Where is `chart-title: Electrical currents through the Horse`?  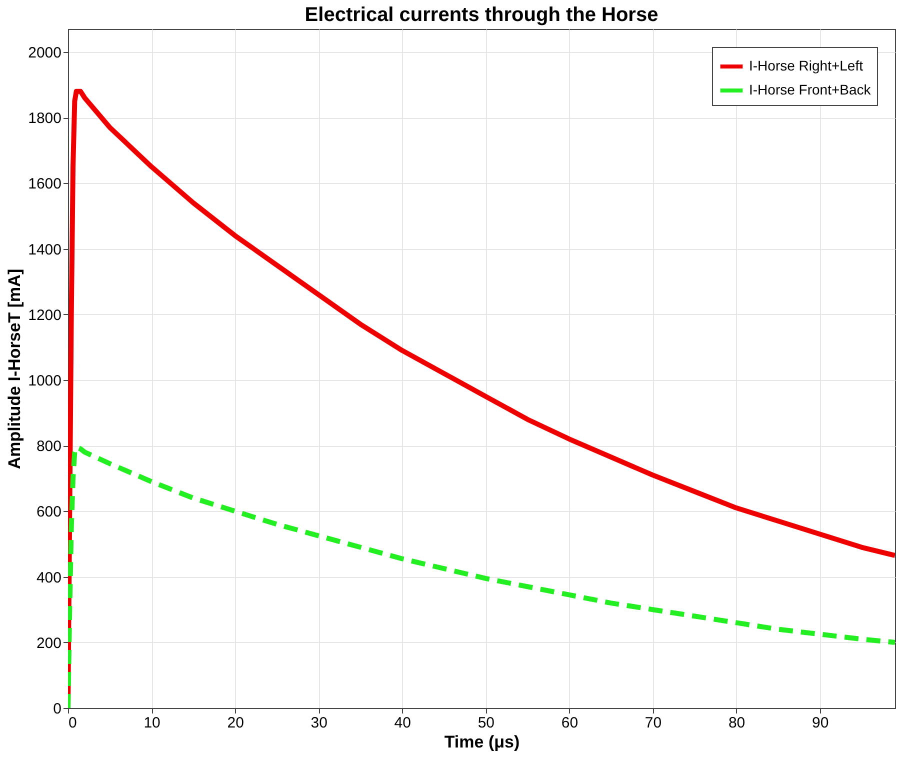
chart-title: Electrical currents through the Horse is located at coordinates (481, 15).